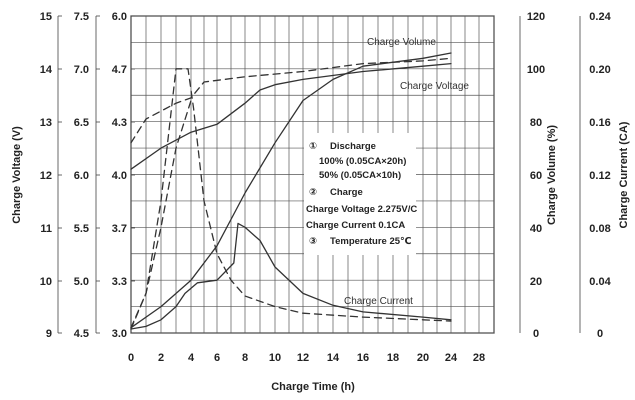 This screenshot has height=400, width=635. Describe the element at coordinates (303, 358) in the screenshot. I see `x-tick-label: 12` at that location.